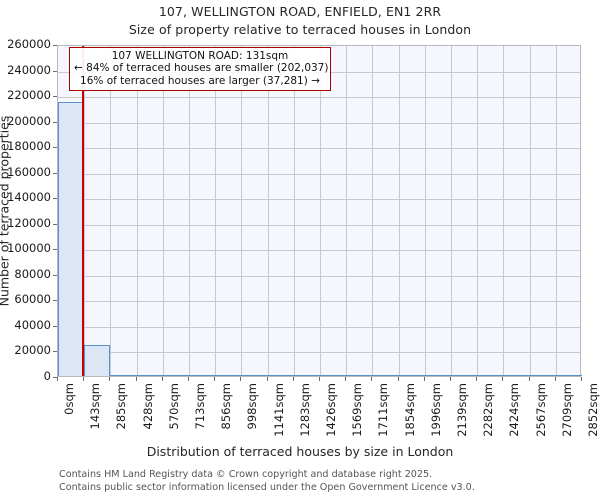 This screenshot has width=600, height=500. What do you see at coordinates (252, 406) in the screenshot?
I see `x-tick-label: 998sqm` at bounding box center [252, 406].